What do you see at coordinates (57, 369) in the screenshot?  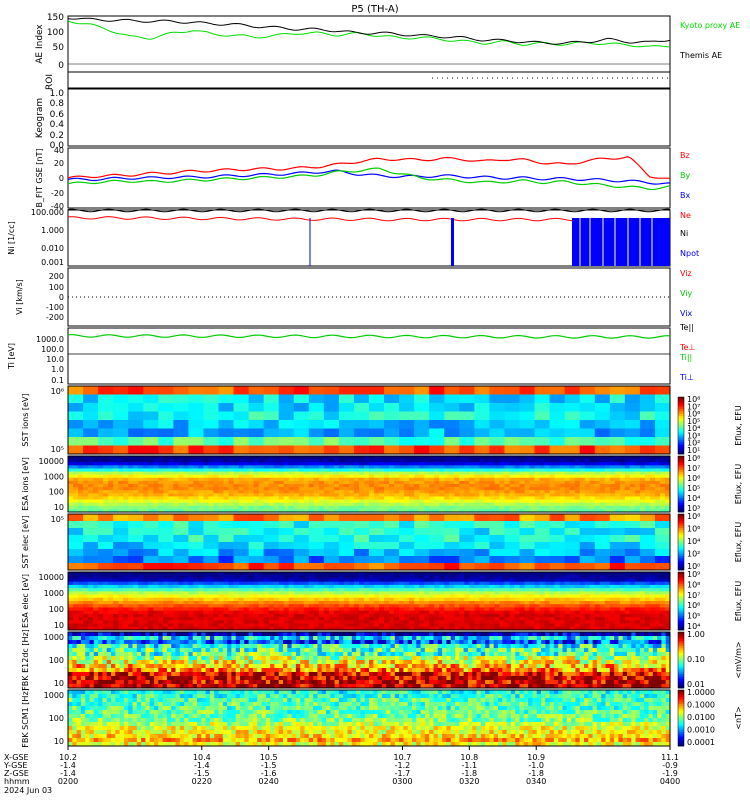 I see `ti-ytick: 1.0` at bounding box center [57, 369].